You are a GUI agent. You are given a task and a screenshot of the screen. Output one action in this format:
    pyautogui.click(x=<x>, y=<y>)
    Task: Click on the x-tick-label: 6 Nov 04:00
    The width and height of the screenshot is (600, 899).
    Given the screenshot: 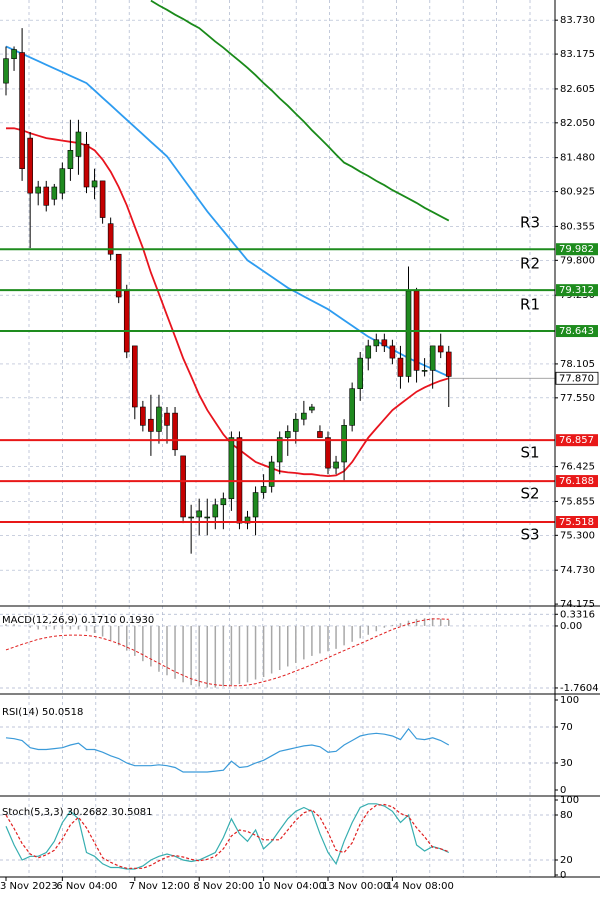 What is the action you would take?
    pyautogui.click(x=86, y=886)
    